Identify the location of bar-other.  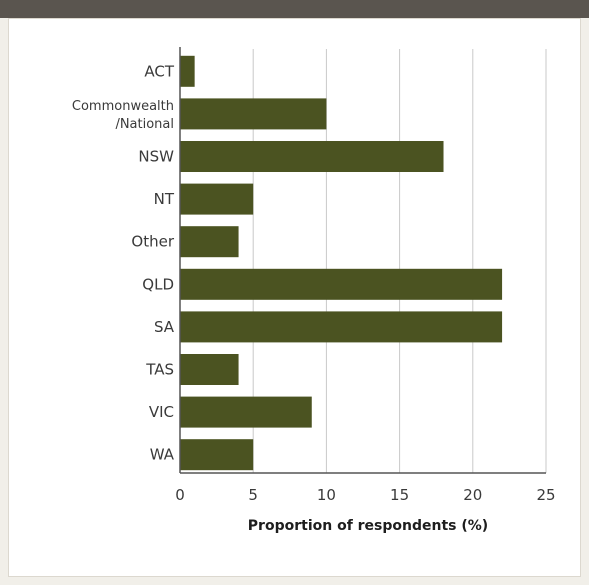
(209, 242).